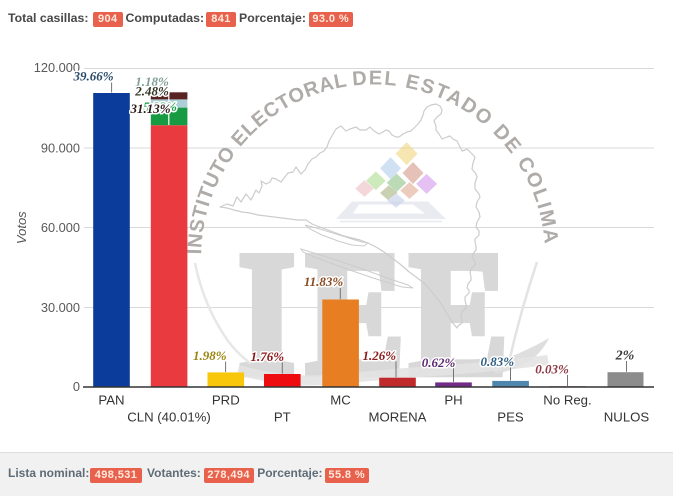 The image size is (673, 496). Describe the element at coordinates (498, 361) in the screenshot. I see `svg-text: 0.83%` at that location.